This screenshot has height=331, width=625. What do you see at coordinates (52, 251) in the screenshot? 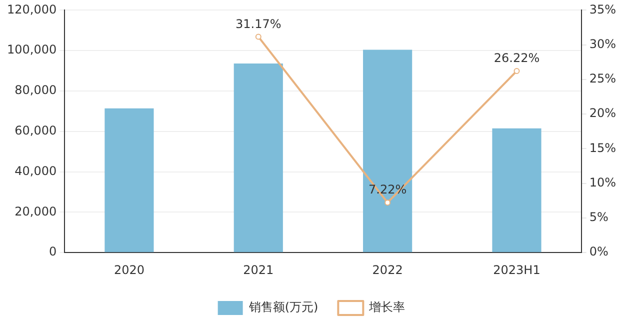
I see `y-tick-label: 0` at bounding box center [52, 251].